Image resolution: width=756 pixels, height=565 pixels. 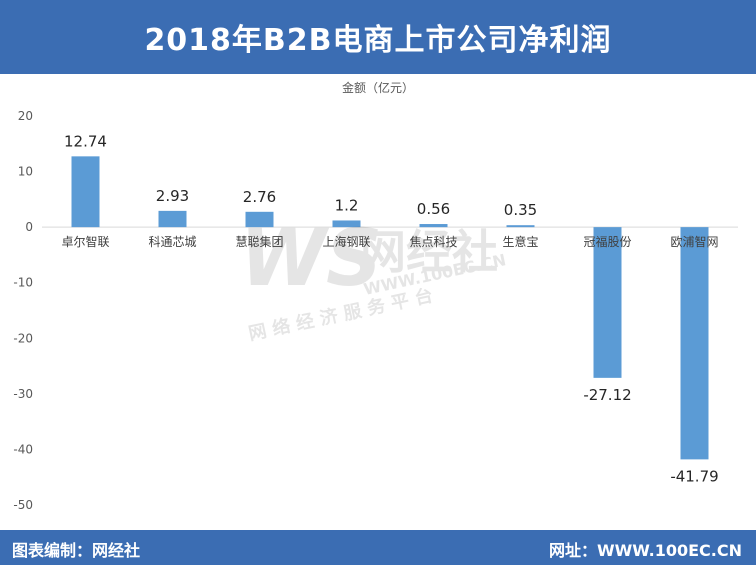 I want to click on y-tick-label: -10, so click(x=23, y=283).